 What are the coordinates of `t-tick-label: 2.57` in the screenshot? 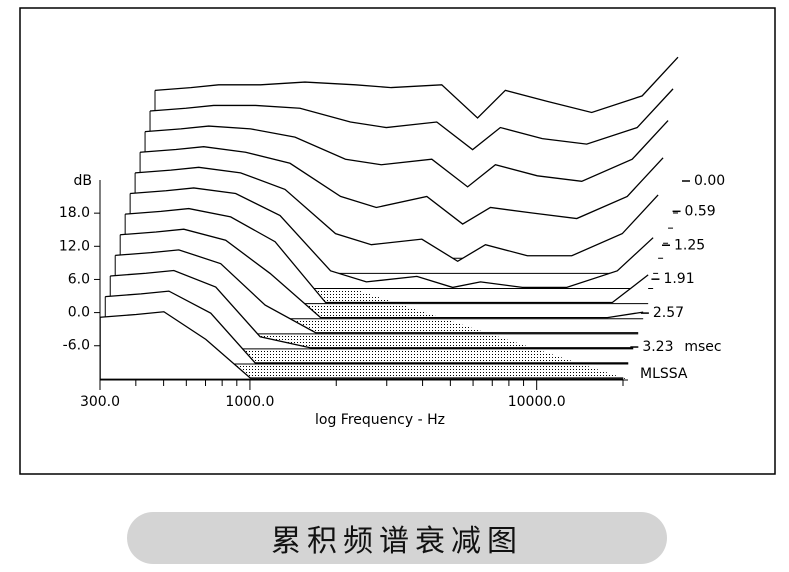 It's located at (668, 313).